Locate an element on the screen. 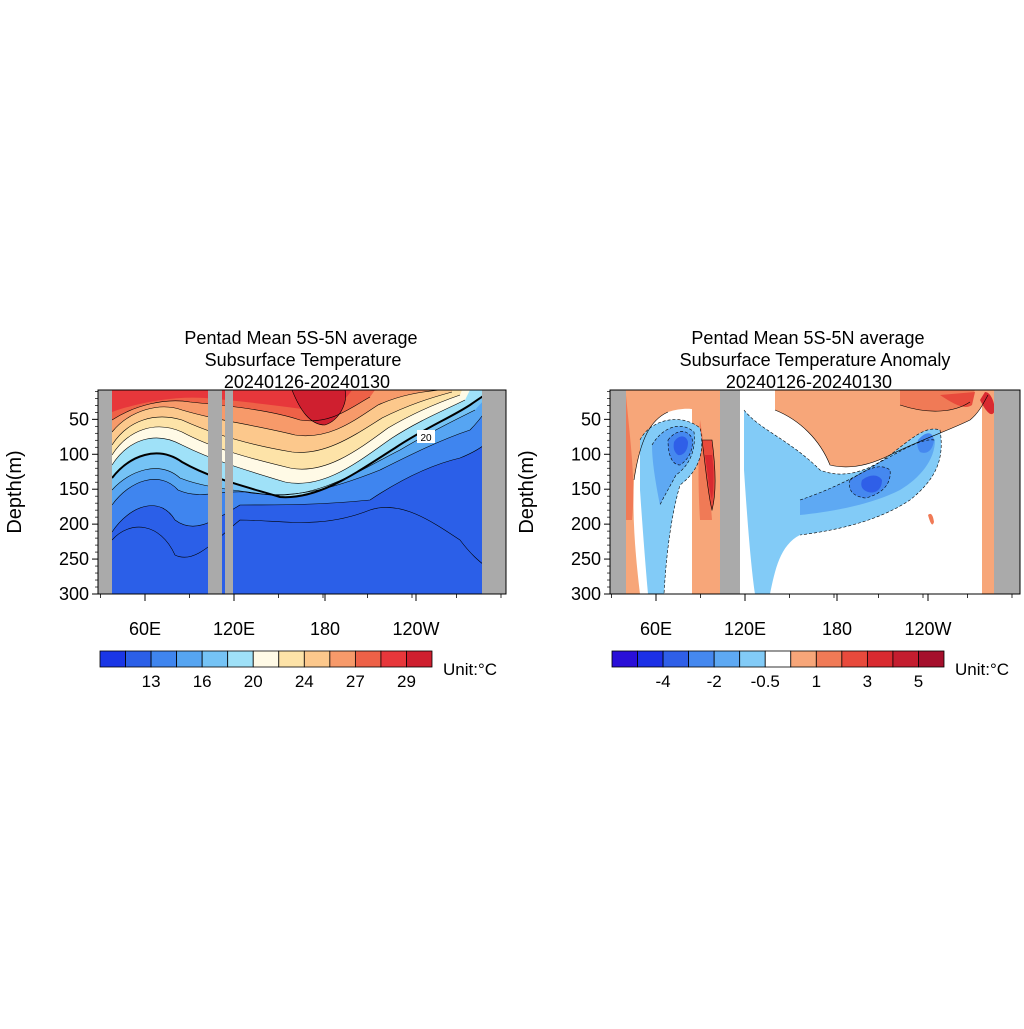  right-unit-label: Unit:°C is located at coordinates (982, 669).